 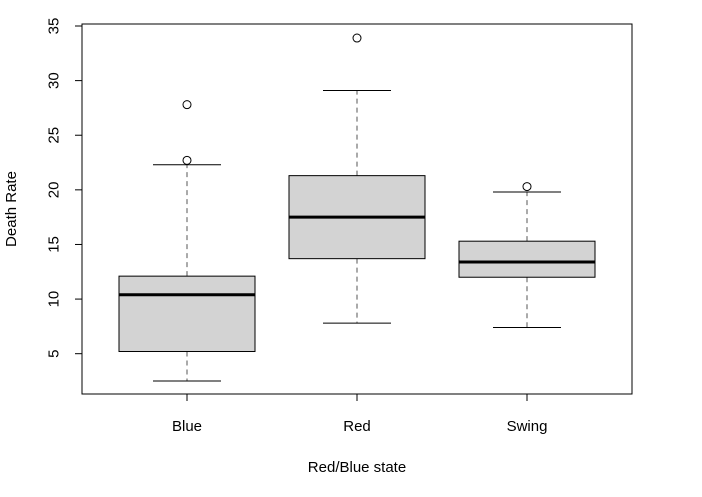 What do you see at coordinates (54, 135) in the screenshot?
I see `y-tick-label: 25` at bounding box center [54, 135].